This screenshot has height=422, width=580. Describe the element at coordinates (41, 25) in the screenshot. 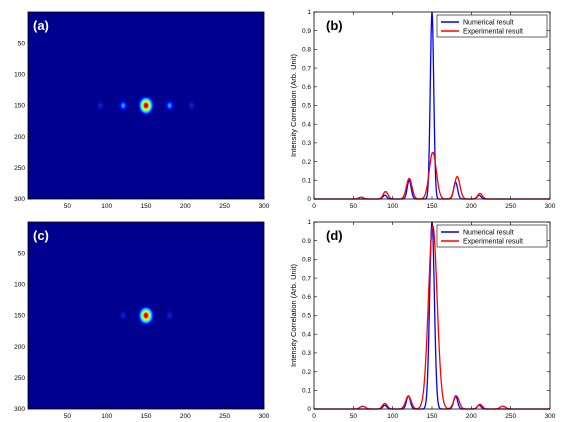

I see `panel-label: (a)` at that location.